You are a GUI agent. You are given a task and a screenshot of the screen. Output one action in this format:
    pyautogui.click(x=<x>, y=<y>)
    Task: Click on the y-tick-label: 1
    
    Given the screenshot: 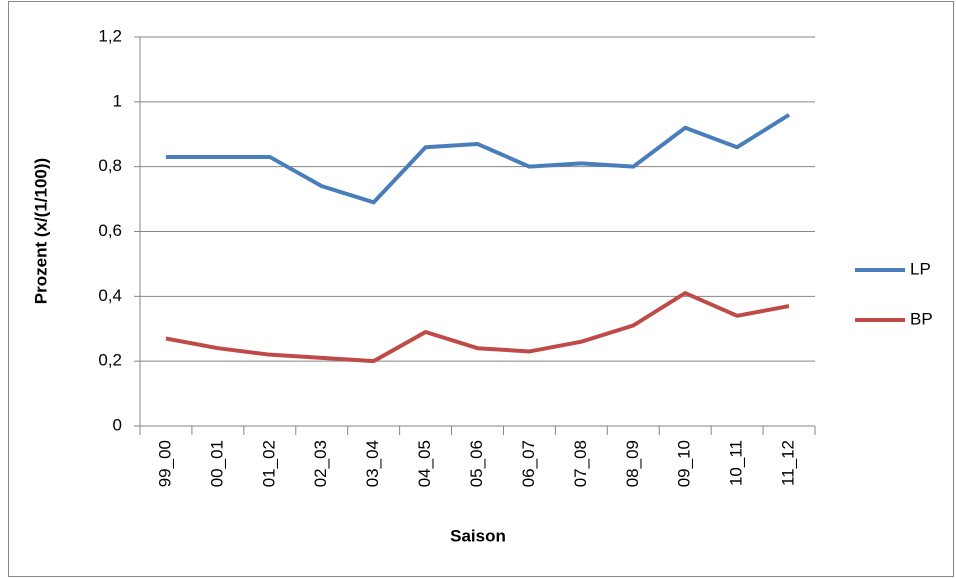 What is the action you would take?
    pyautogui.click(x=117, y=100)
    